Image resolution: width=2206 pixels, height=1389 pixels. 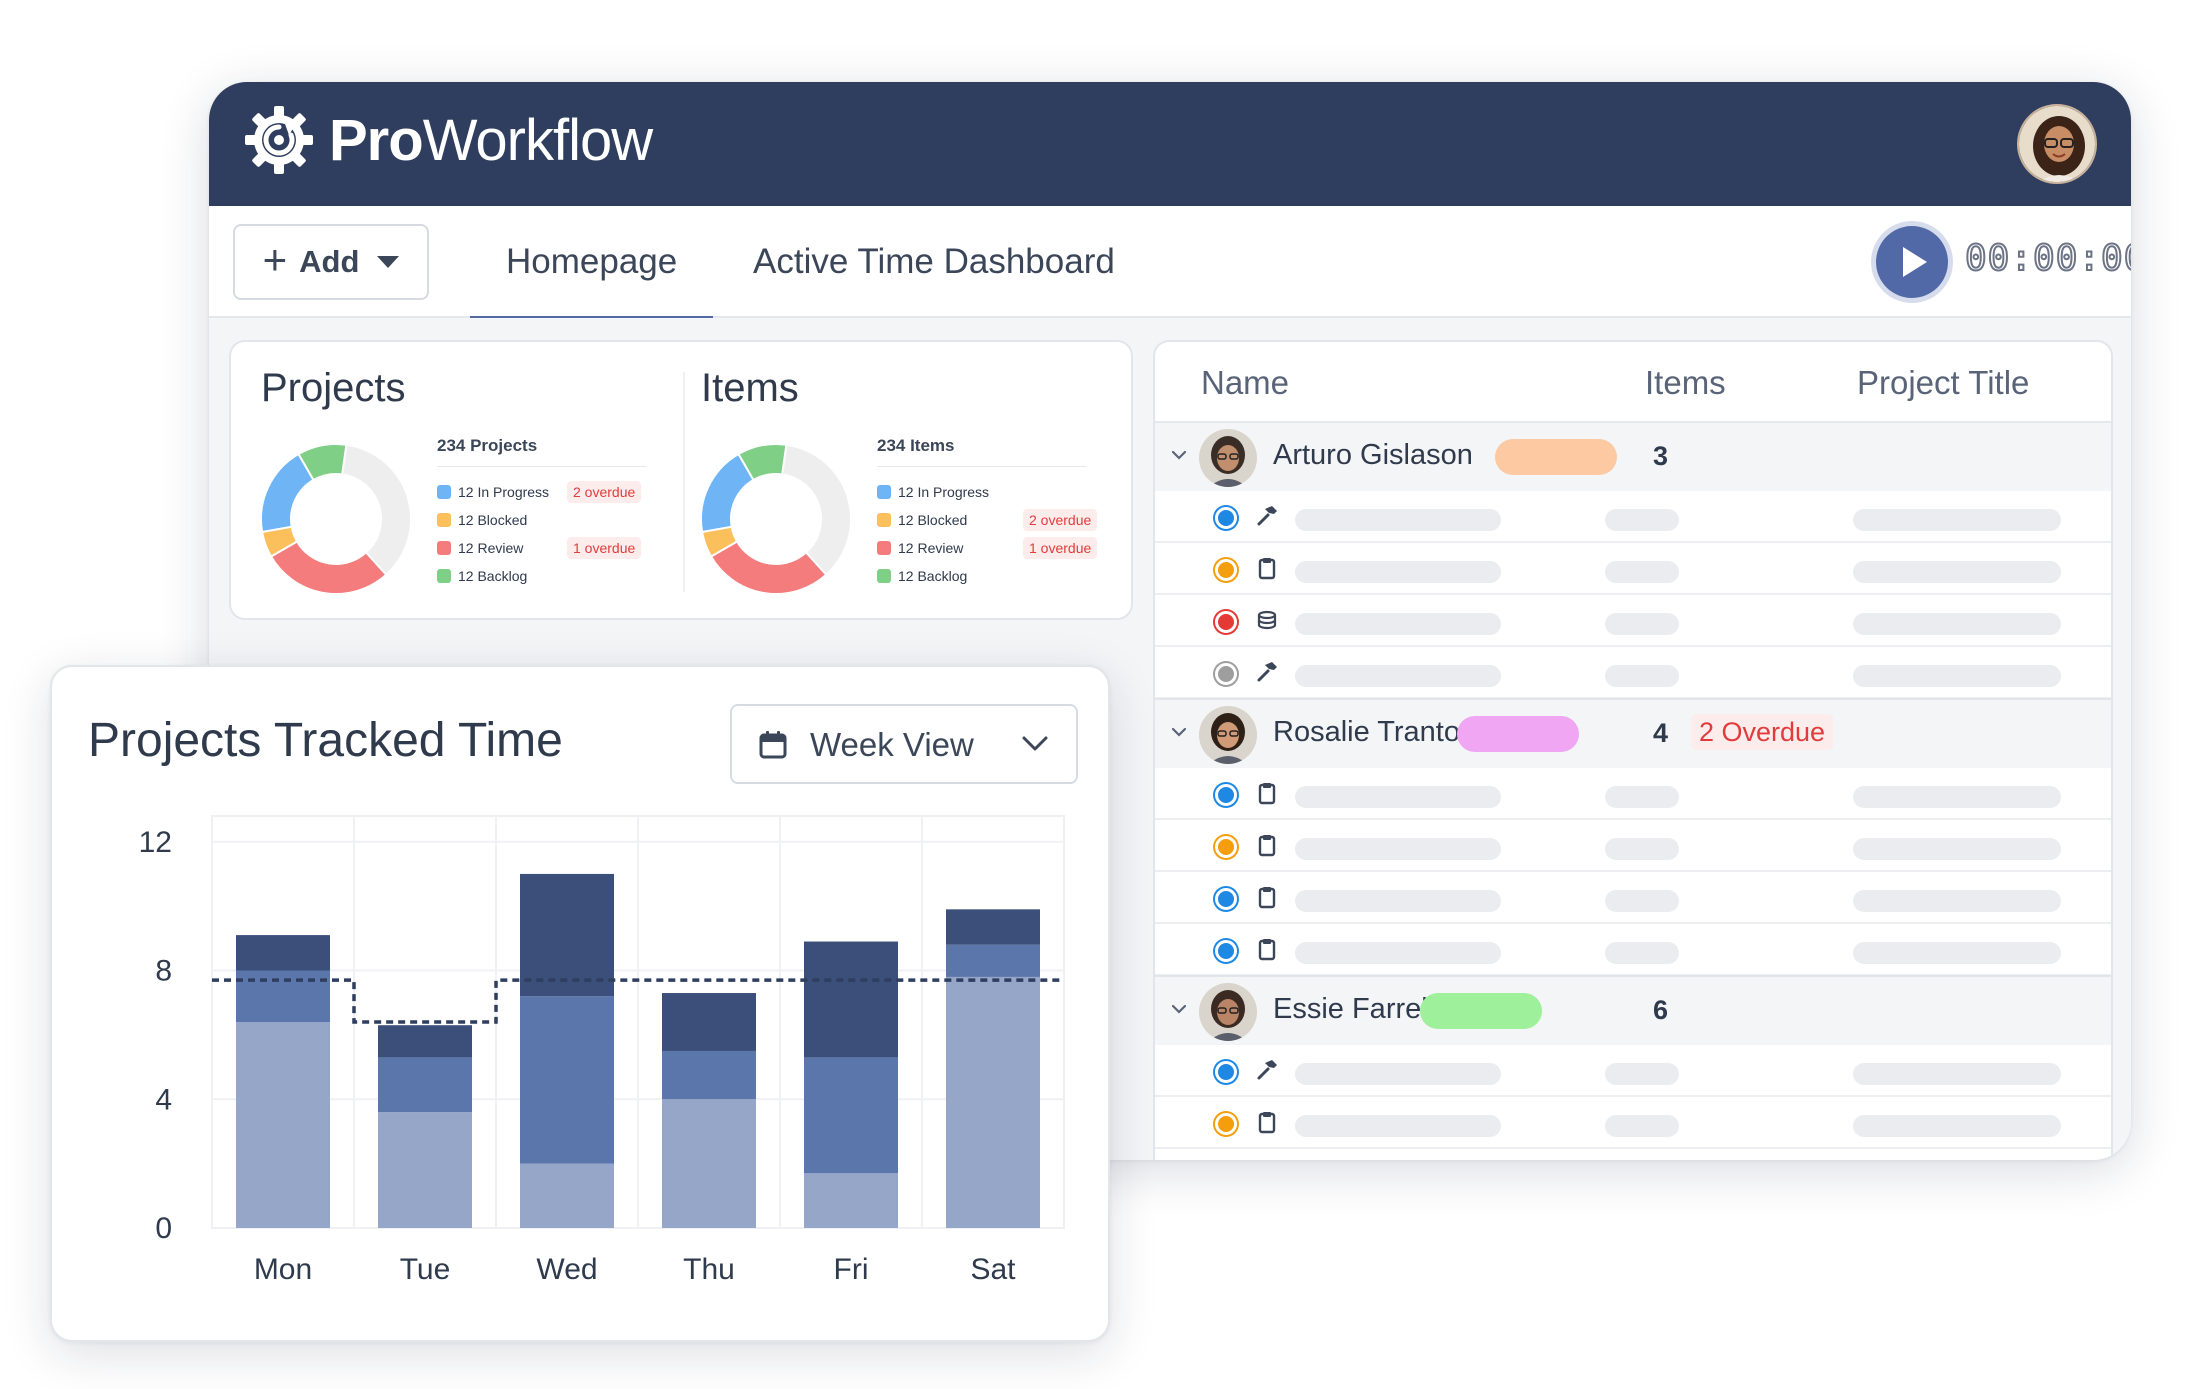 I want to click on y-tick-label: 8, so click(x=163, y=971).